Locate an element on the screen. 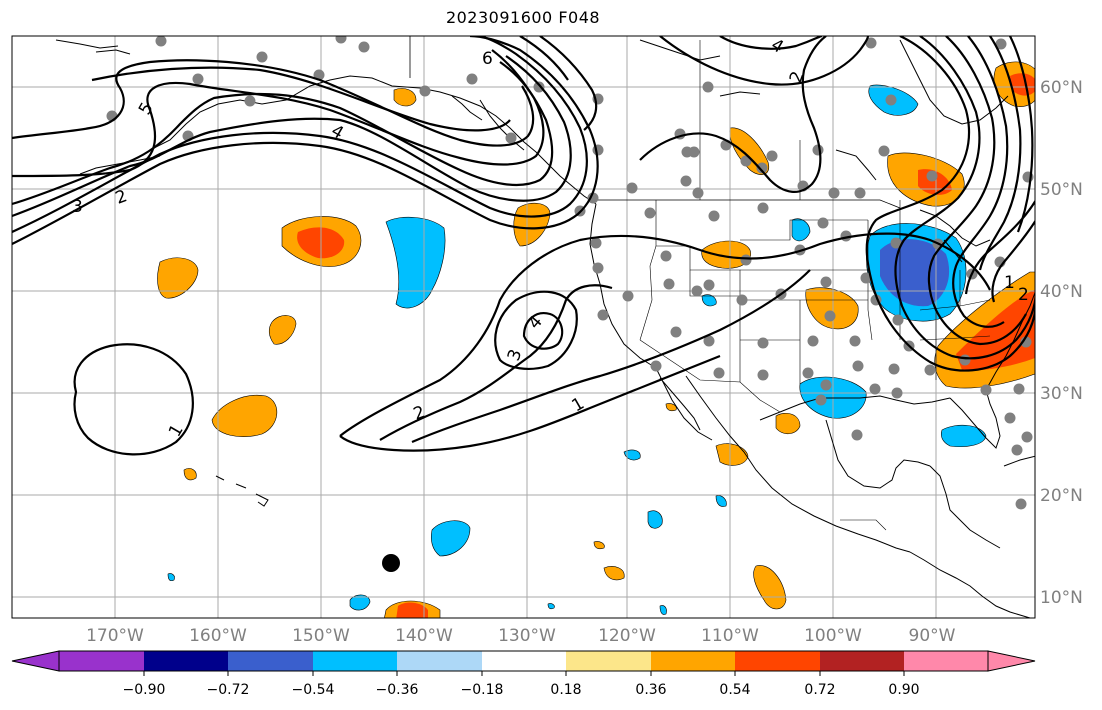 This screenshot has height=710, width=1102. colorbar-tick-label: 0.54 is located at coordinates (734, 690).